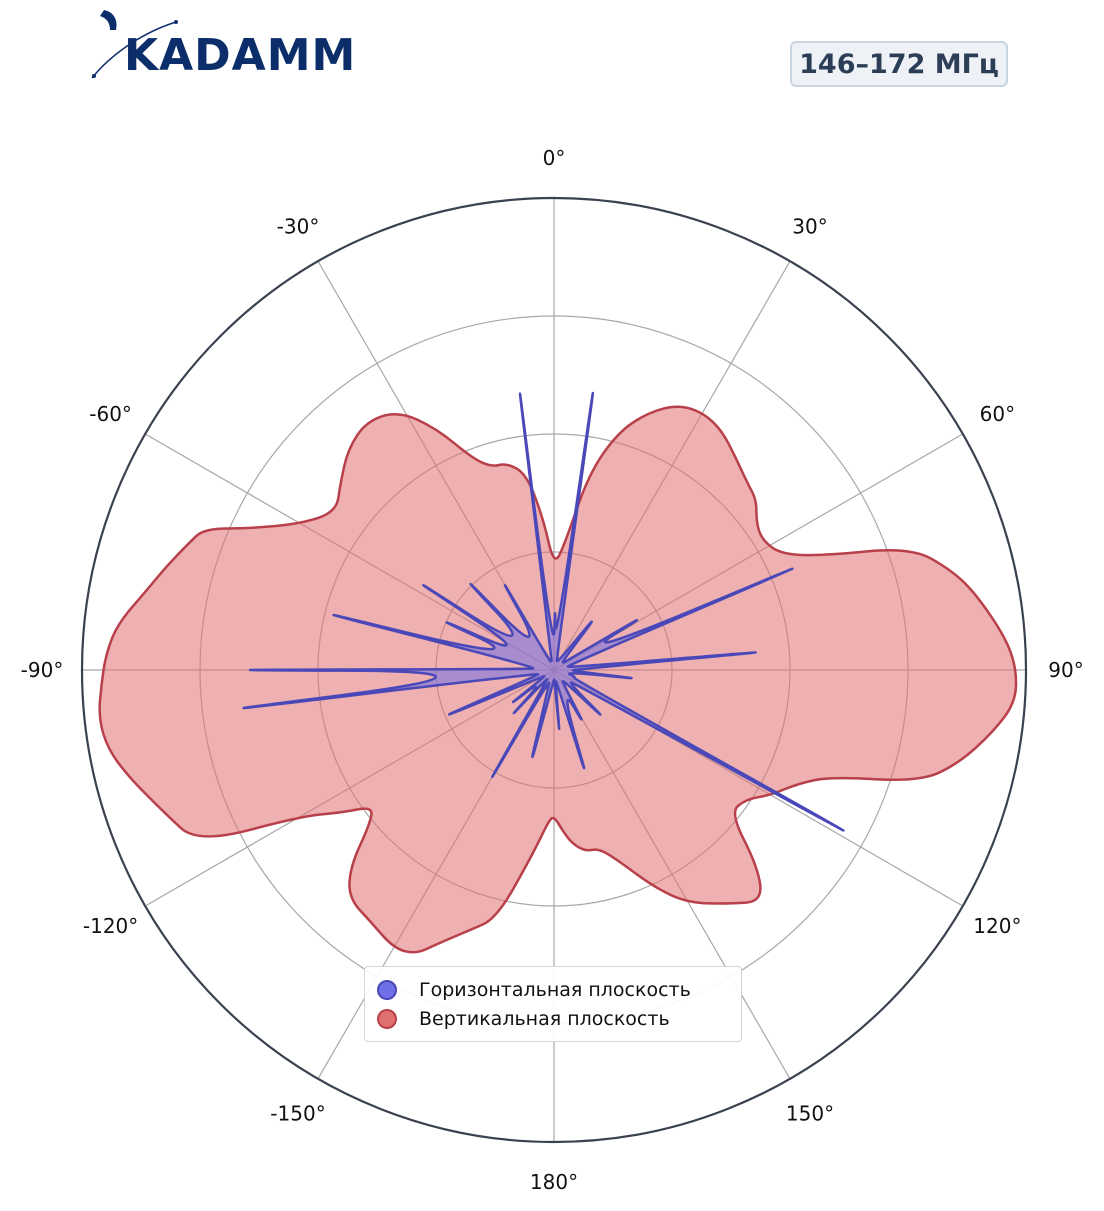  Describe the element at coordinates (387, 1018) in the screenshot. I see `legend-marker-vertical` at that location.